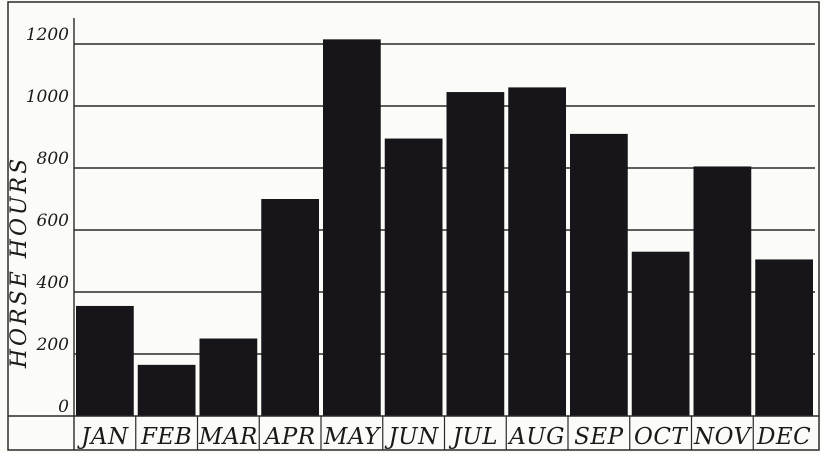 The width and height of the screenshot is (821, 453). What do you see at coordinates (473, 437) in the screenshot?
I see `x-tick-label-jul: JUL` at bounding box center [473, 437].